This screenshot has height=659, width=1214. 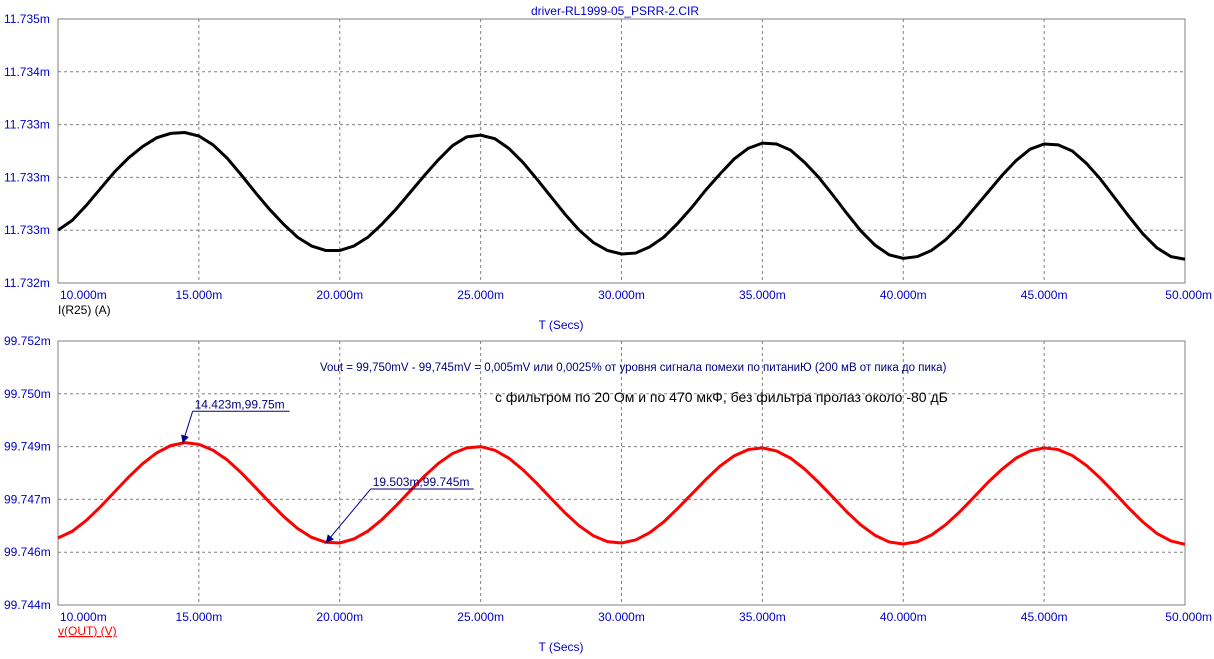 What do you see at coordinates (84, 310) in the screenshot?
I see `current-series-label: I(R25) (A)` at bounding box center [84, 310].